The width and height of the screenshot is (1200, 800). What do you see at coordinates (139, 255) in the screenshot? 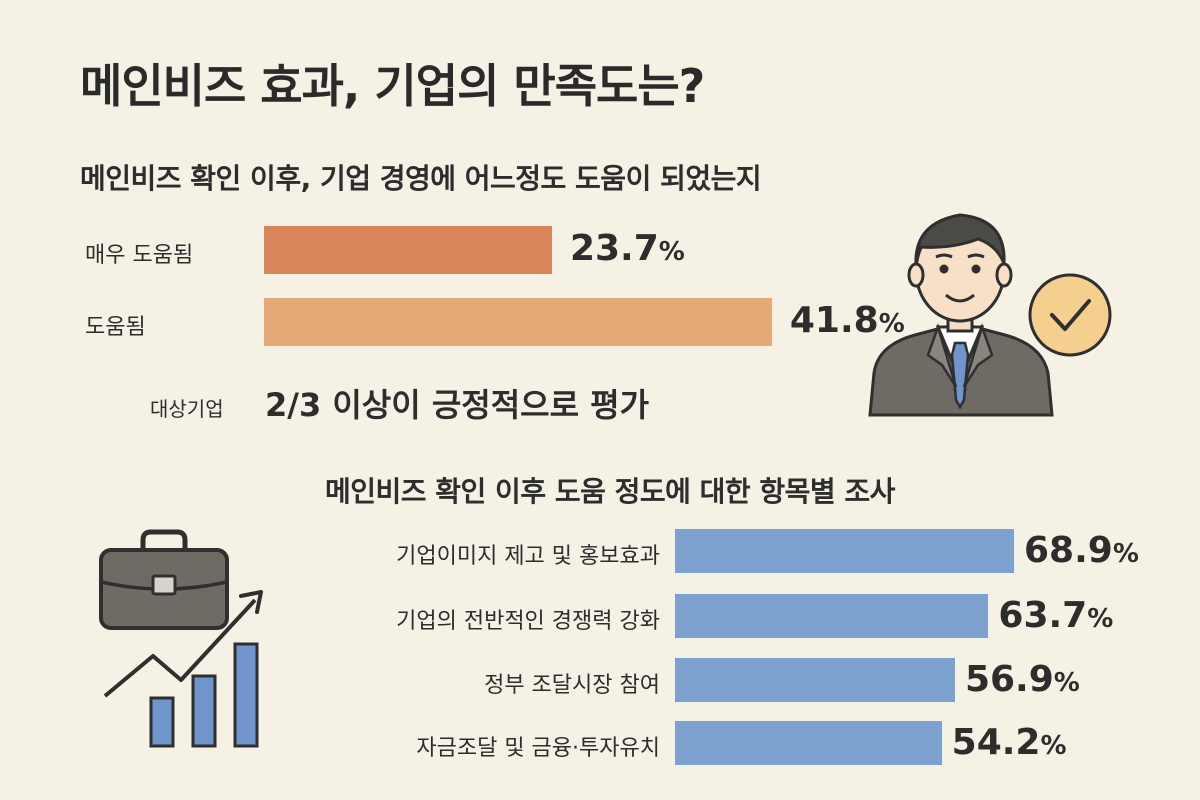
I see `bar-label: 매우 도움됨` at bounding box center [139, 255].